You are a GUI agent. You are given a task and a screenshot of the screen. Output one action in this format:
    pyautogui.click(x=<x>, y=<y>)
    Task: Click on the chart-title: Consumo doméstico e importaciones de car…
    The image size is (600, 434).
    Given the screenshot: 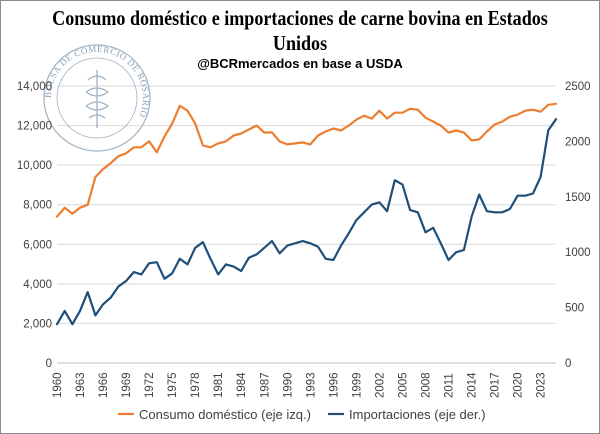 What is the action you would take?
    pyautogui.click(x=300, y=30)
    